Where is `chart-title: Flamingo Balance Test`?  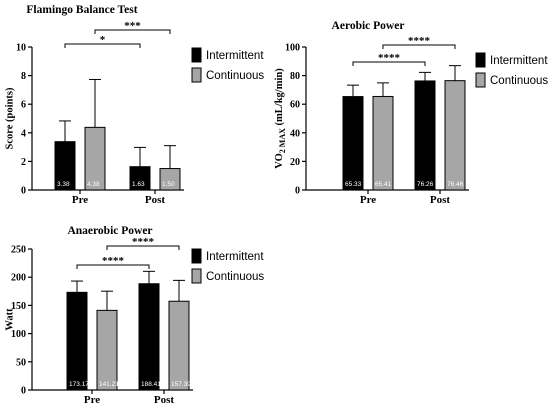
chart-title: Flamingo Balance Test is located at coordinates (81, 10).